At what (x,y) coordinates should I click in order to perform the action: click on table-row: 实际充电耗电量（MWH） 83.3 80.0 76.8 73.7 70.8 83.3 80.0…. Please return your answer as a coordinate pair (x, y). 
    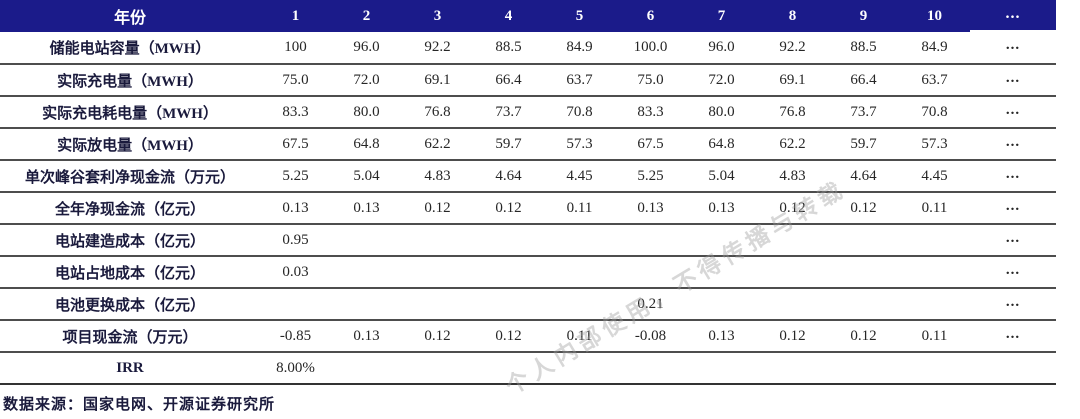
    Looking at the image, I should click on (528, 111).